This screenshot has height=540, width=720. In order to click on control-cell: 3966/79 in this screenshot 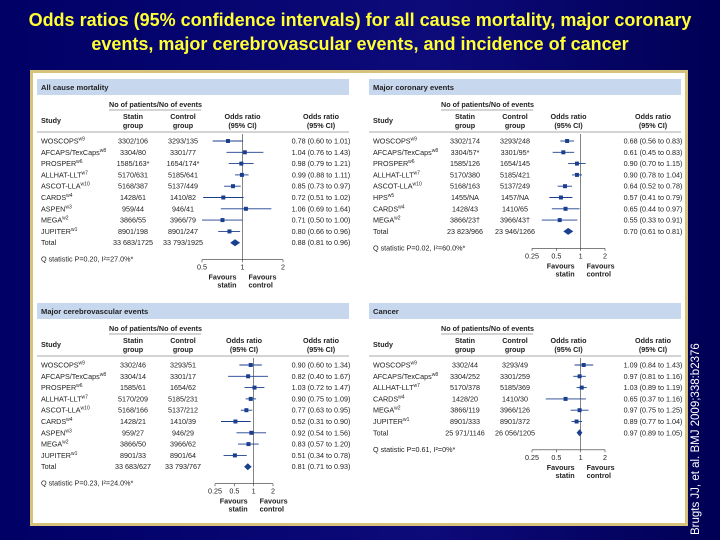, I will do `click(183, 220)`.